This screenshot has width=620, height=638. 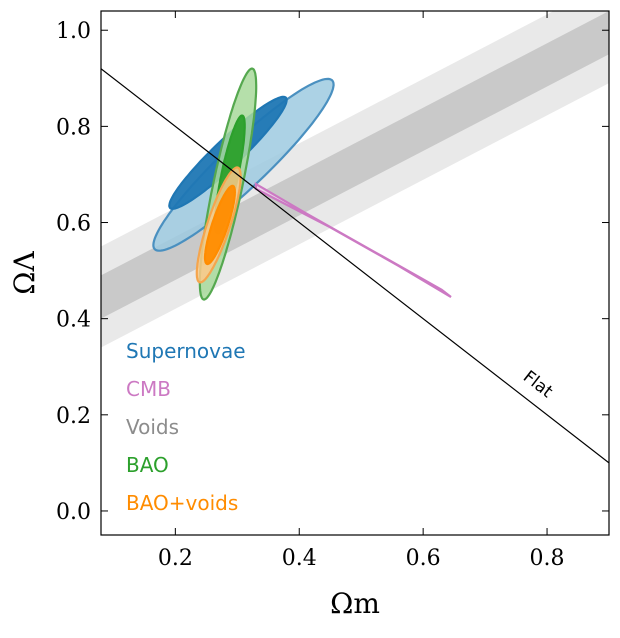 I want to click on legend-item-supernovae: Supernovae, so click(x=186, y=351).